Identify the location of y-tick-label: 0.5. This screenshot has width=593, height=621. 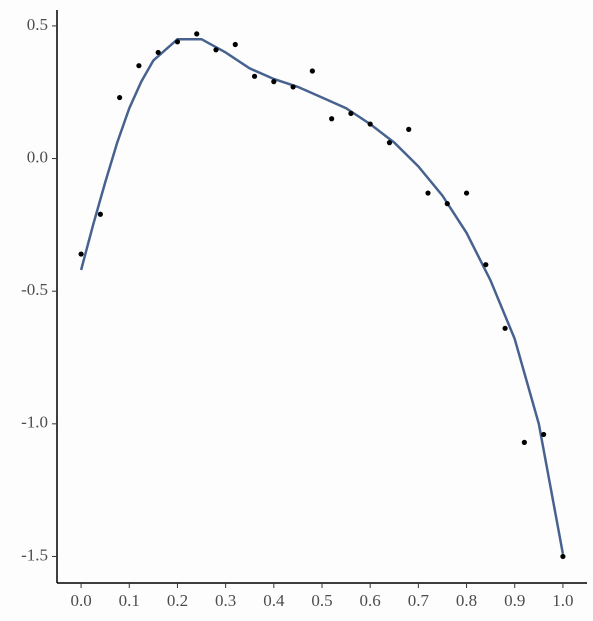
(37, 24).